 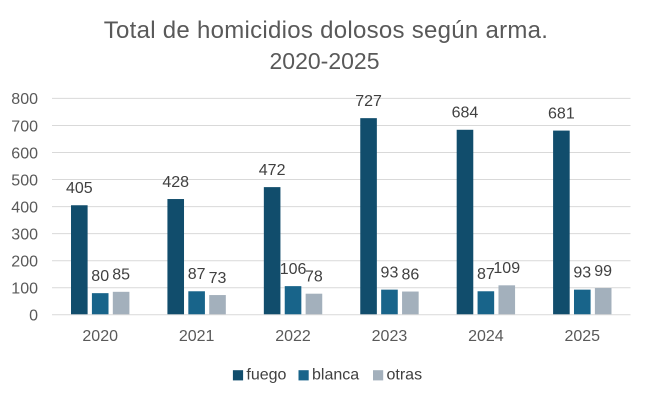 I want to click on svg-text: 727, so click(x=368, y=101).